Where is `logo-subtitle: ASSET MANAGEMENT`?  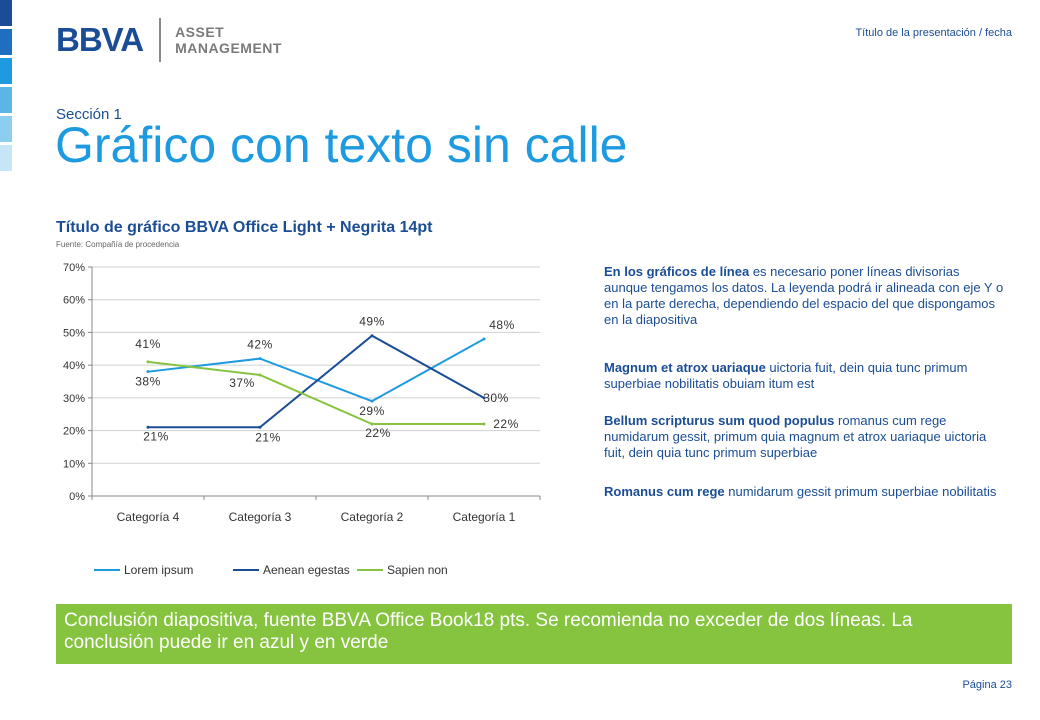
logo-subtitle: ASSET MANAGEMENT is located at coordinates (228, 40).